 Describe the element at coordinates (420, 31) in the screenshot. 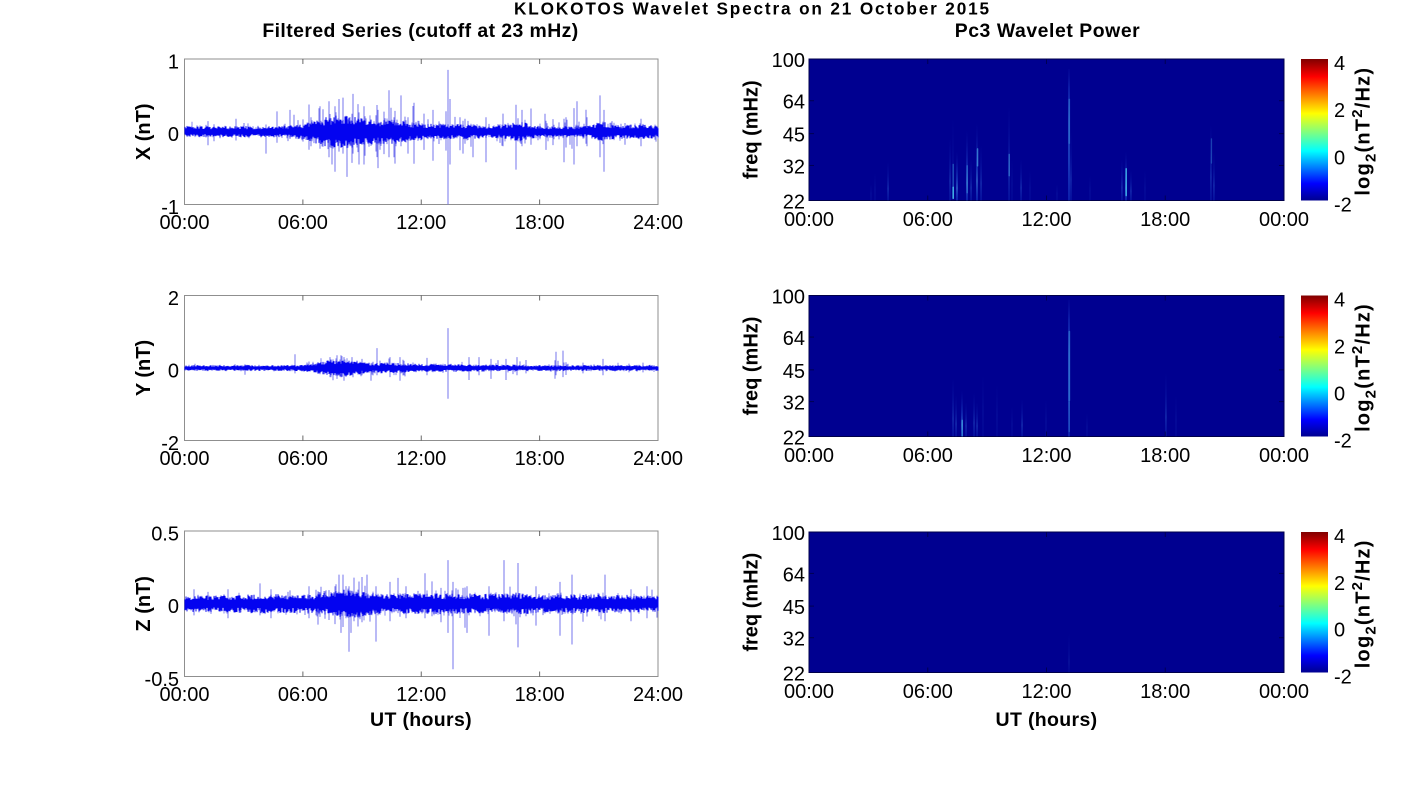

I see `svg-text:Filtered Series (cutoff at 23: Filtered Series (cutoff at 23 mHz)` at that location.